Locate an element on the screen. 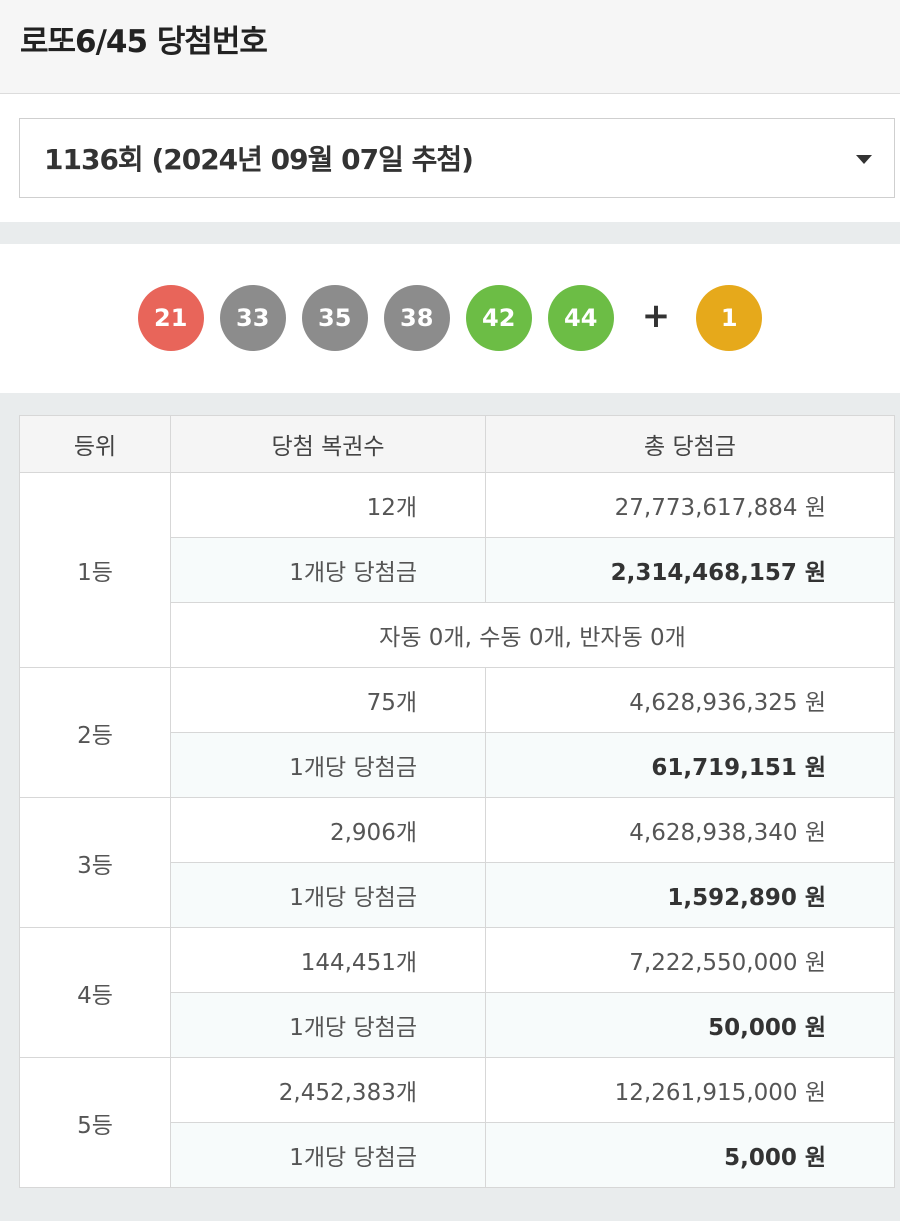  draw-select-area: 1136회 (2024년 09월 07일 추첨) is located at coordinates (450, 158).